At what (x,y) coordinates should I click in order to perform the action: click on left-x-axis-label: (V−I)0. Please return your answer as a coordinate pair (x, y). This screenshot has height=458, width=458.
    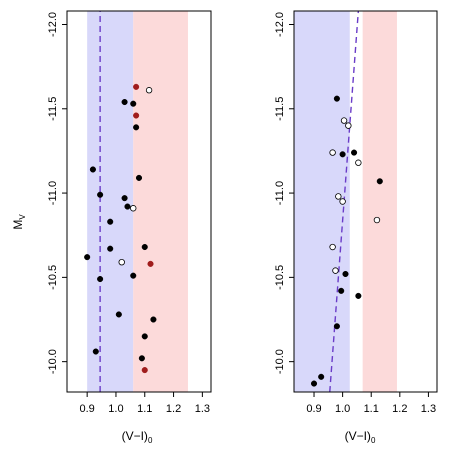
    Looking at the image, I should click on (137, 437).